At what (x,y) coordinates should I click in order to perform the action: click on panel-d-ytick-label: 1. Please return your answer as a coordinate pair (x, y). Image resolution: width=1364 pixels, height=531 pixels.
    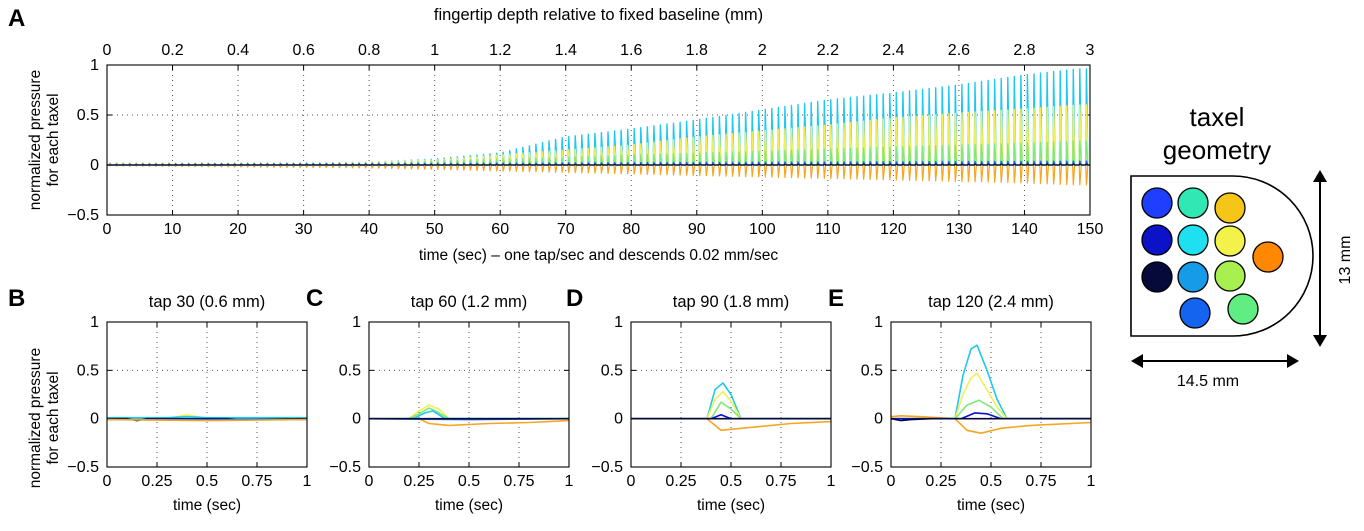
    Looking at the image, I should click on (618, 322).